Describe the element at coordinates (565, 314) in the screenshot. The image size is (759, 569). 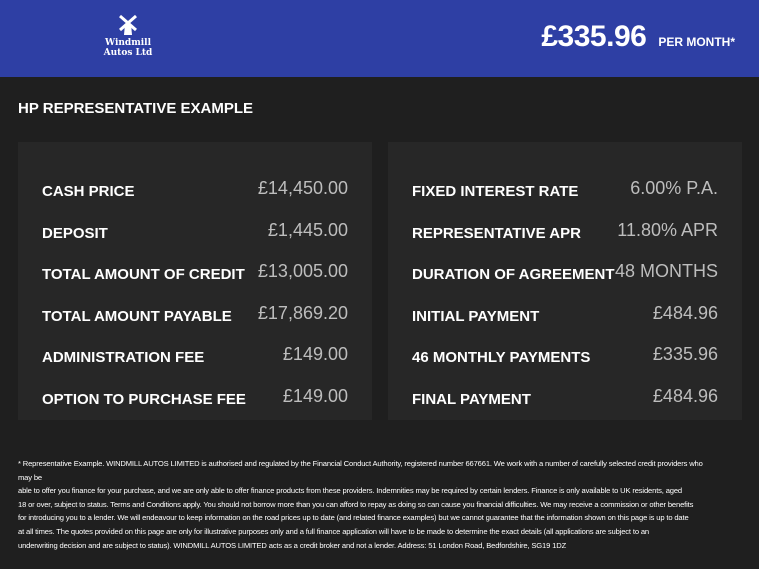
I see `finance-row: INITIAL PAYMENT £484.96` at that location.